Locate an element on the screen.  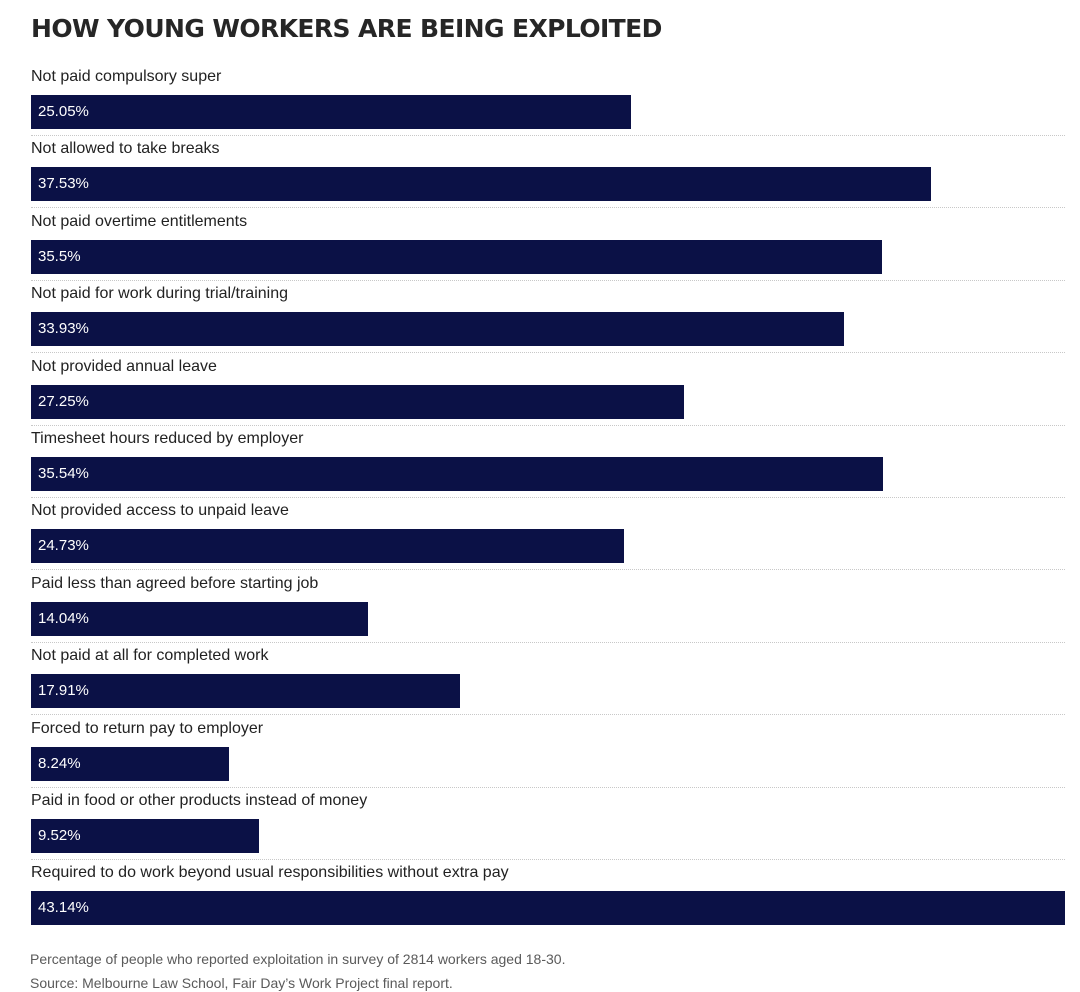
category-label: Not paid for work during trial/training is located at coordinates (160, 294).